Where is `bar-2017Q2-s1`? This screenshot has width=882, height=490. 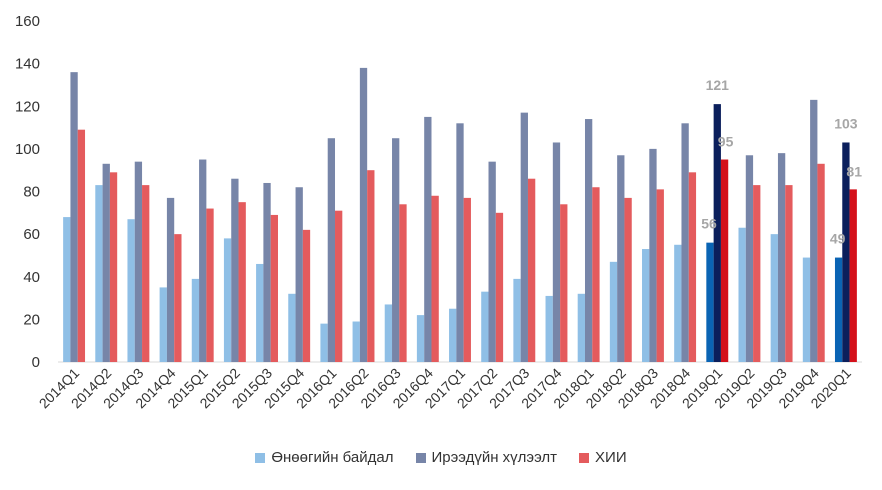
bar-2017Q2-s1 is located at coordinates (492, 261).